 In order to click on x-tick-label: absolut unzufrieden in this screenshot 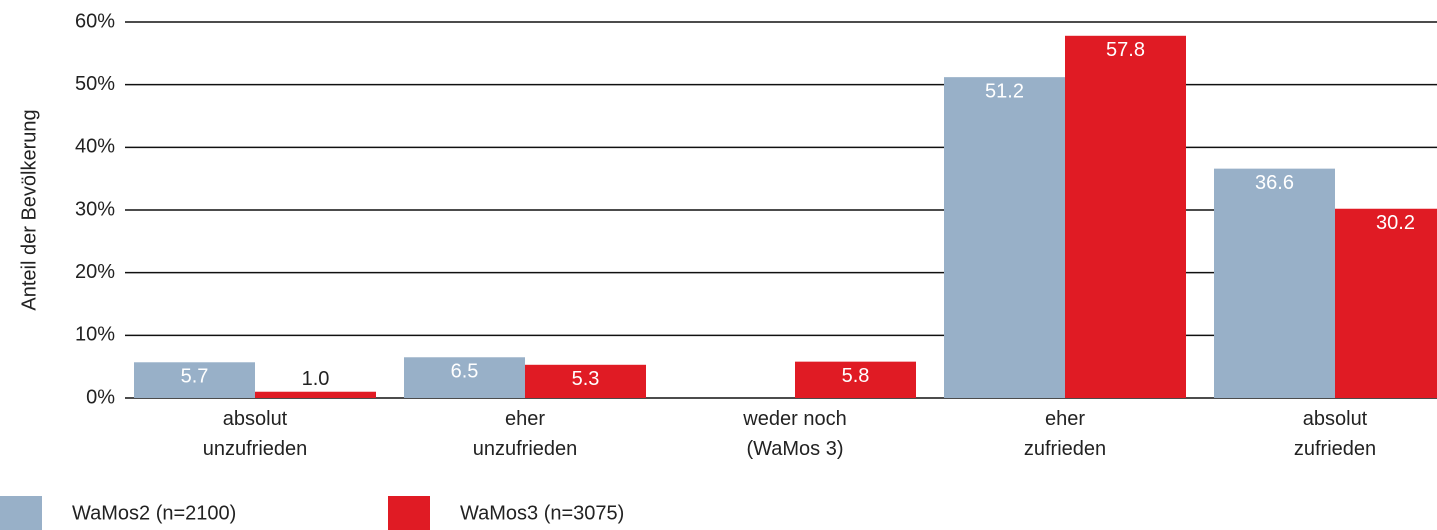, I will do `click(255, 434)`.